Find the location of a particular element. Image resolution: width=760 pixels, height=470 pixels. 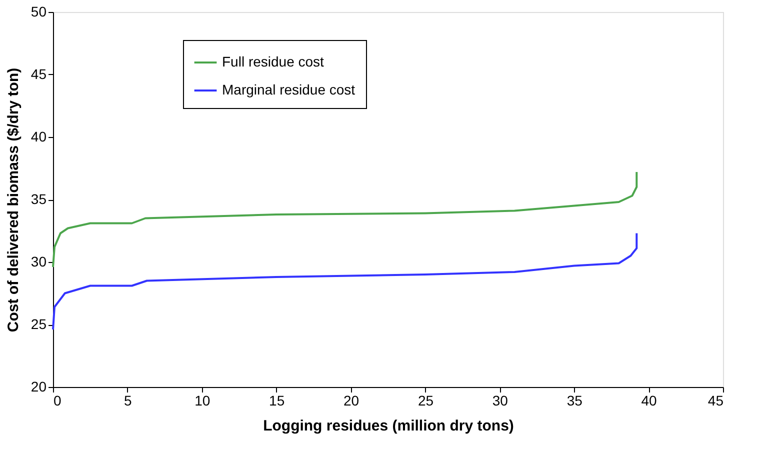

legend-label: Full residue cost is located at coordinates (273, 62).